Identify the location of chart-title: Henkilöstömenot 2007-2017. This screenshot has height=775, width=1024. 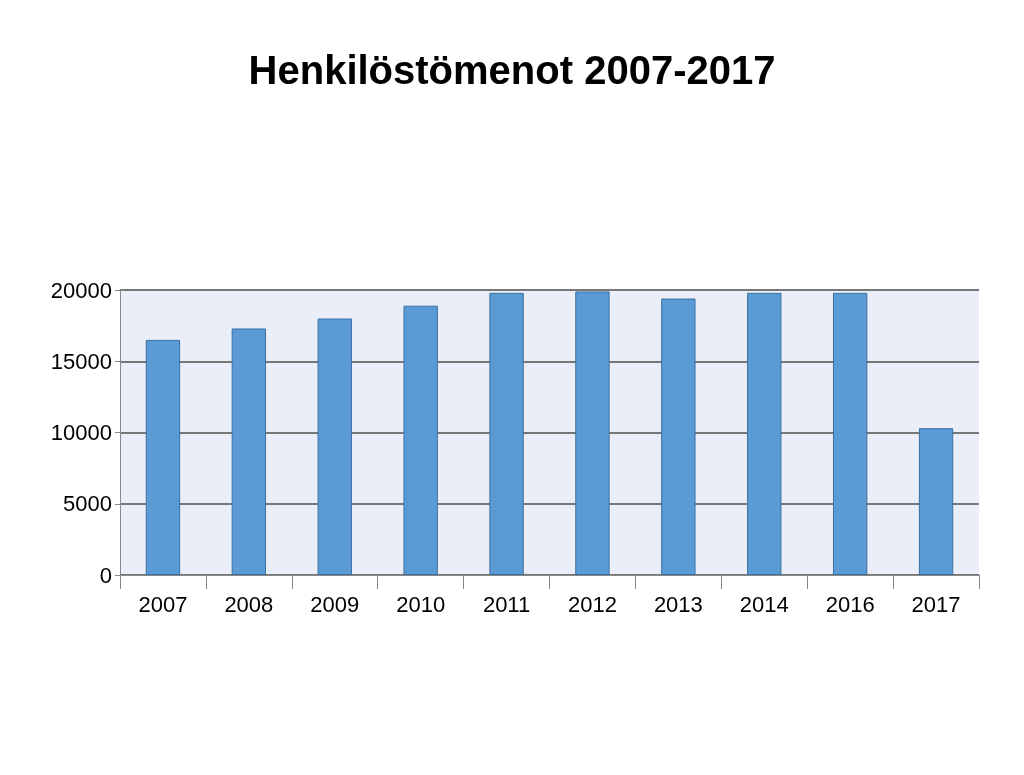
(512, 70).